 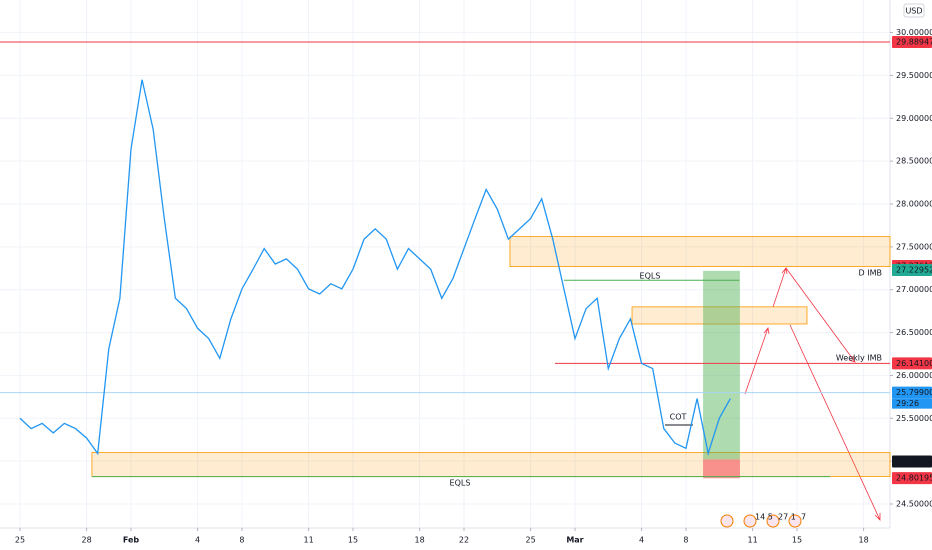 I want to click on y-tick-label: 28.50000, so click(x=914, y=161).